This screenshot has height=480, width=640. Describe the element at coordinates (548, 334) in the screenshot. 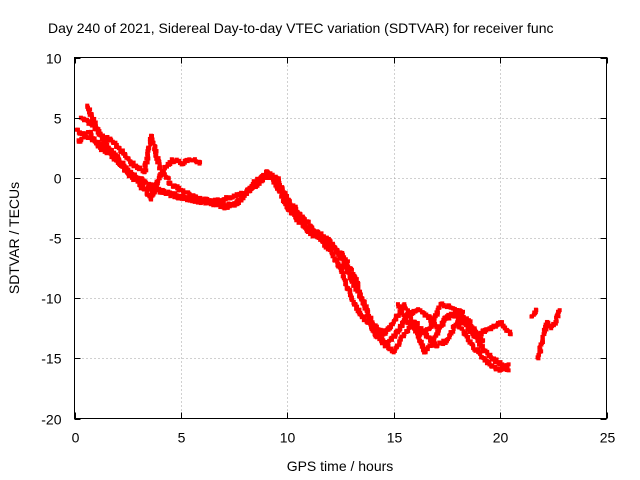

I see `series-track-e` at that location.